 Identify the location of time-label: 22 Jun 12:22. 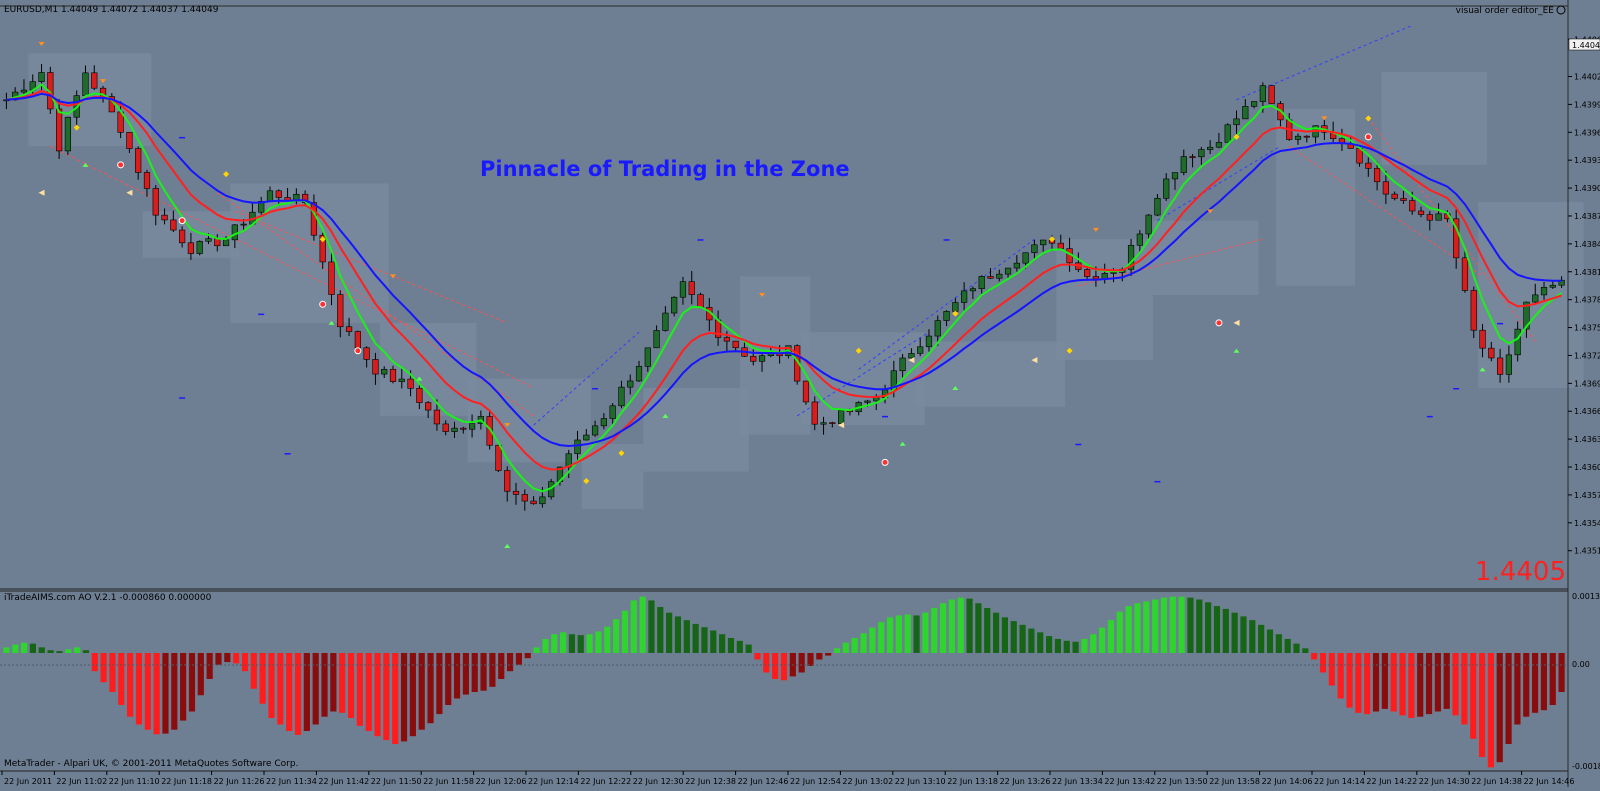
(605, 781).